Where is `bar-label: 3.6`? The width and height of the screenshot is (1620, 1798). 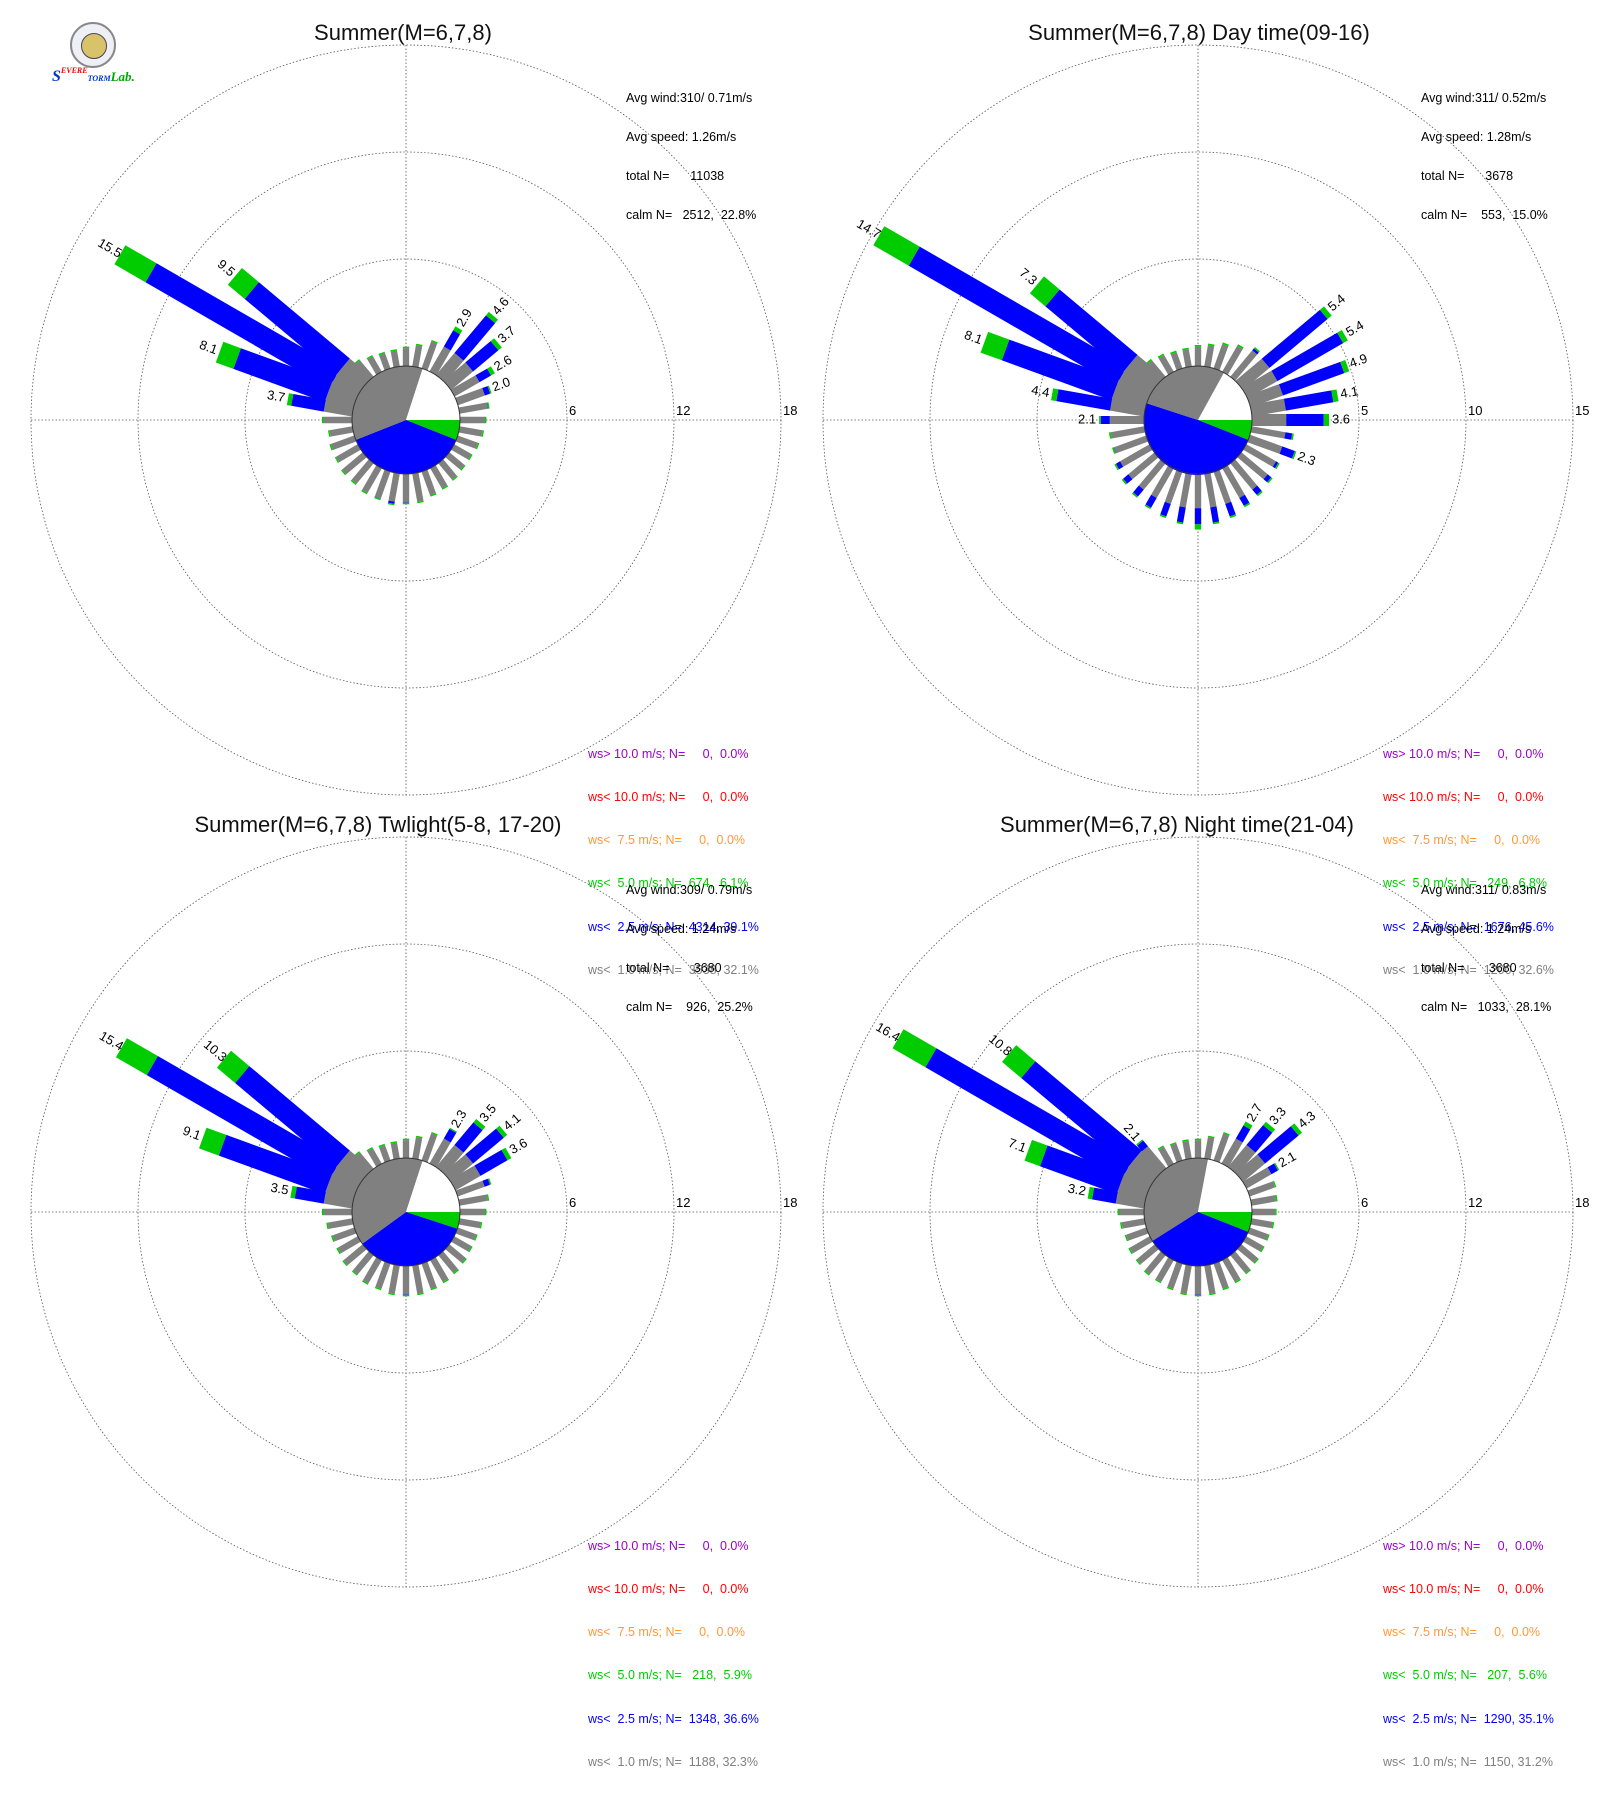 bar-label: 3.6 is located at coordinates (518, 1146).